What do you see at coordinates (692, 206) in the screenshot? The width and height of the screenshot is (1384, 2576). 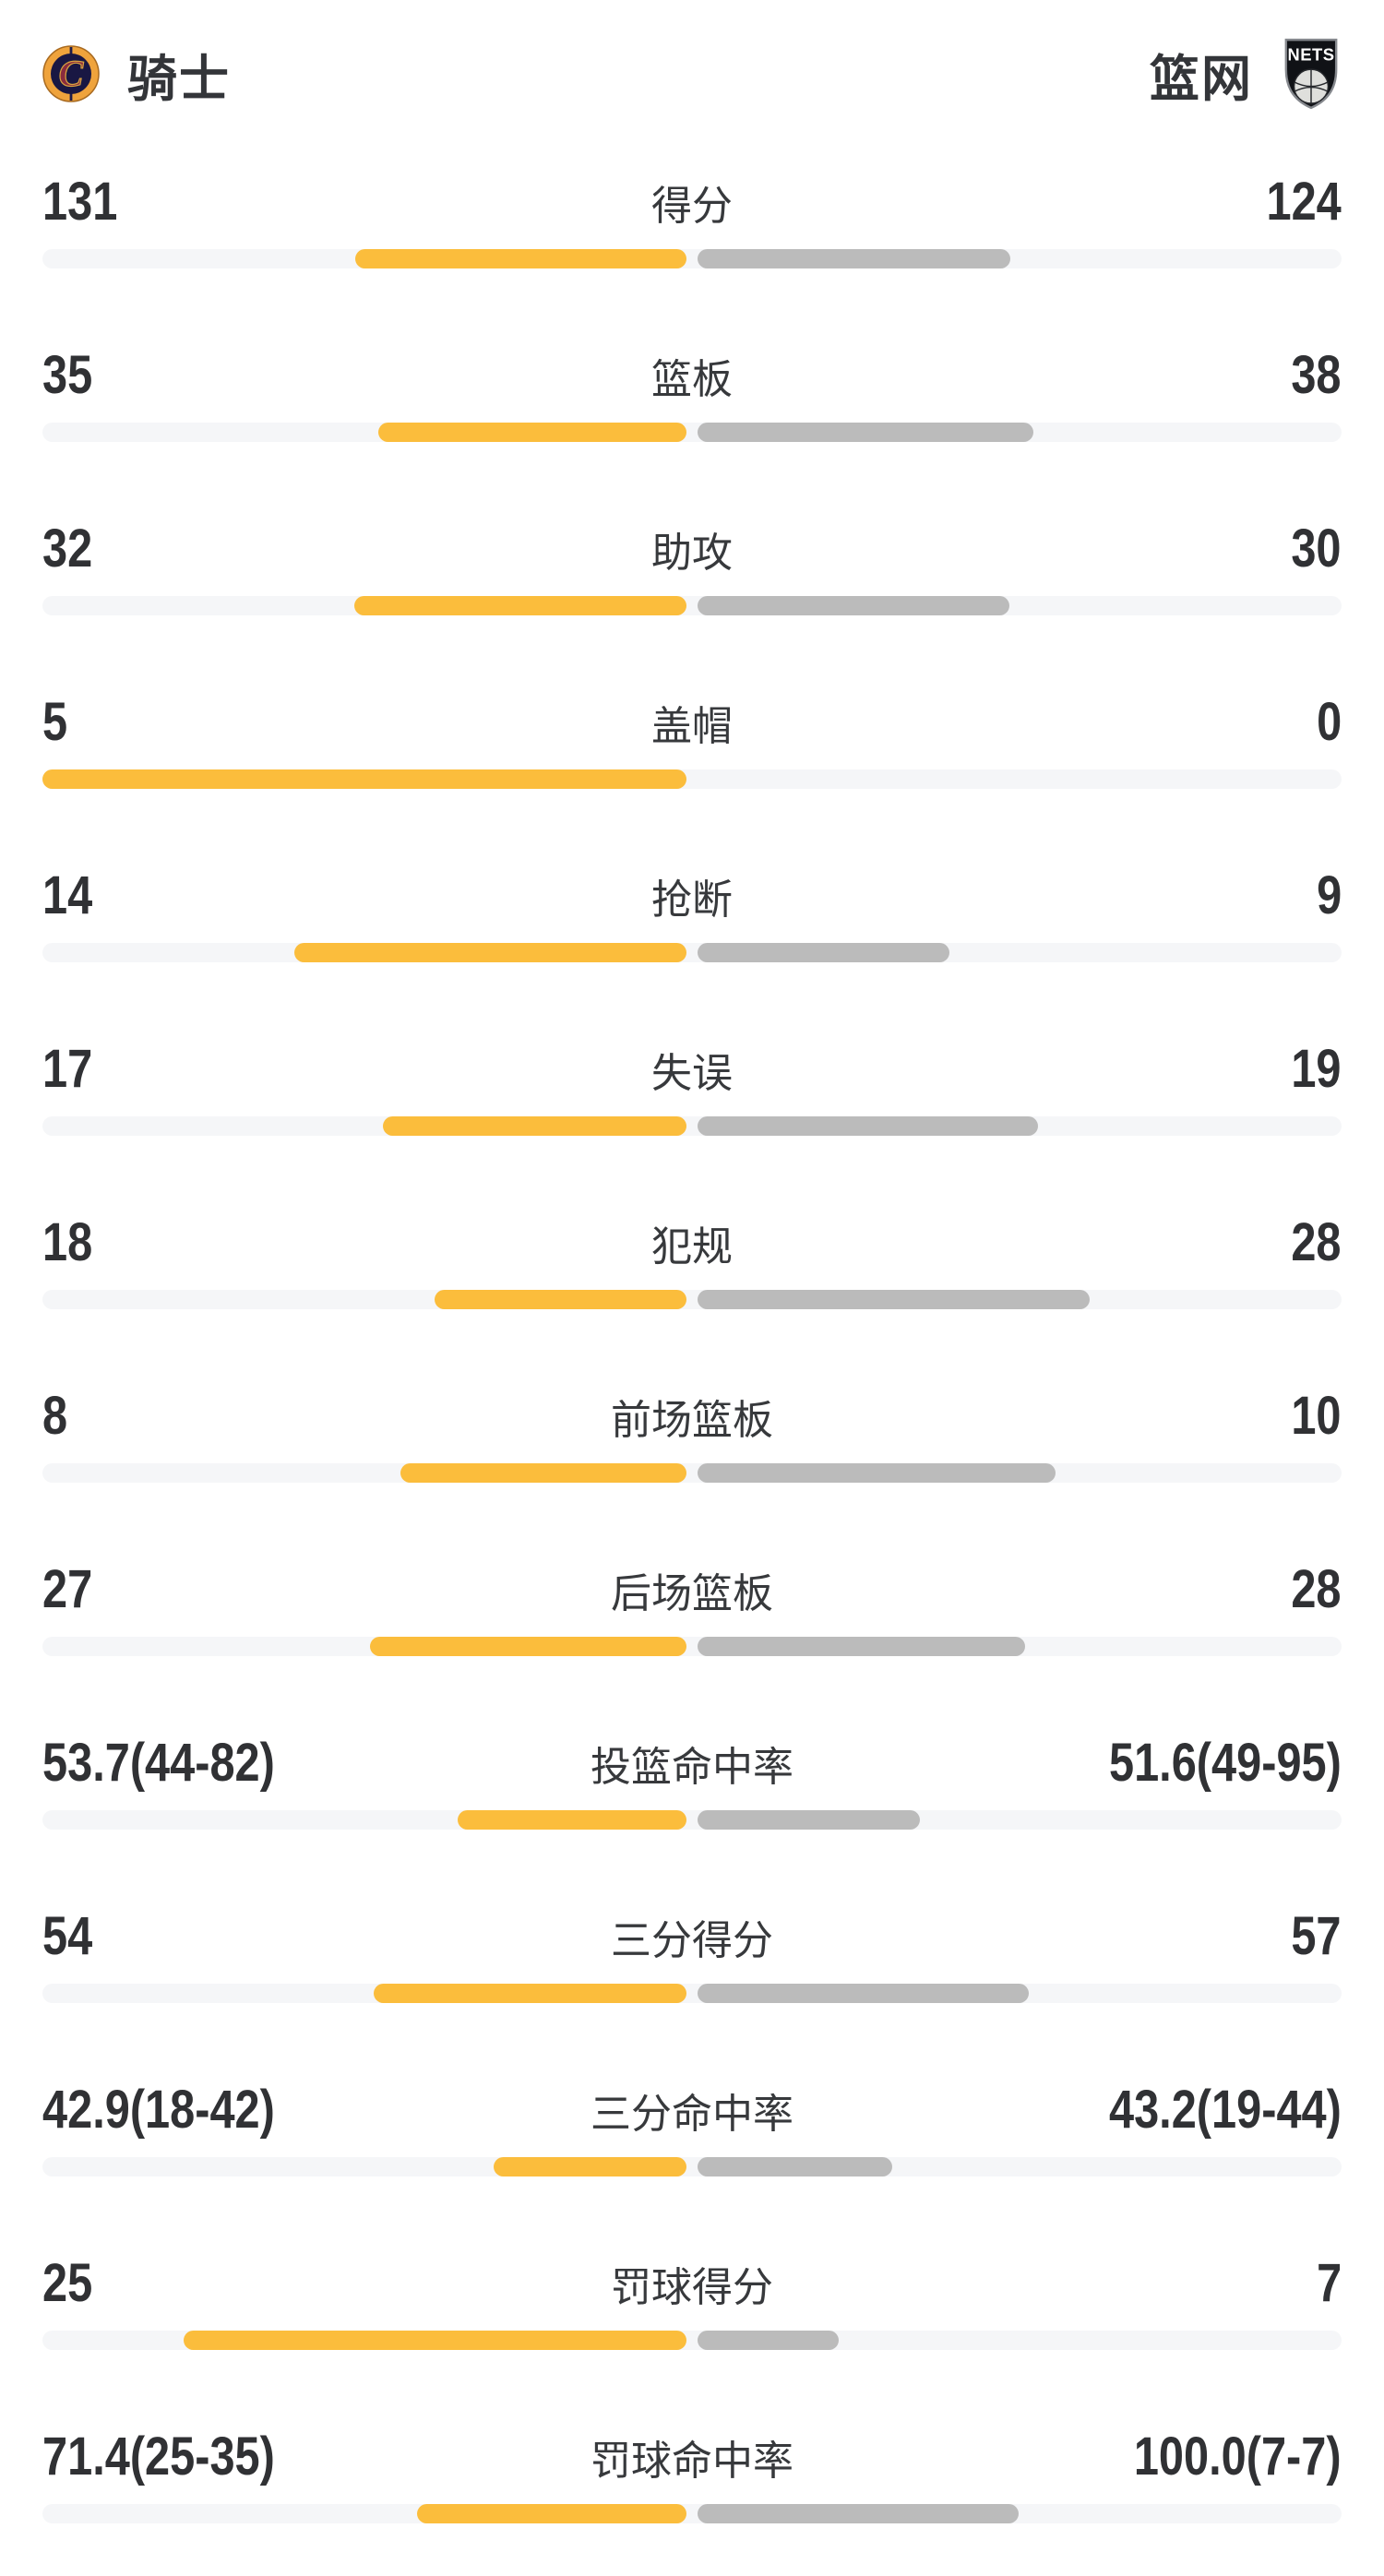 I see `stat-label: 得分` at bounding box center [692, 206].